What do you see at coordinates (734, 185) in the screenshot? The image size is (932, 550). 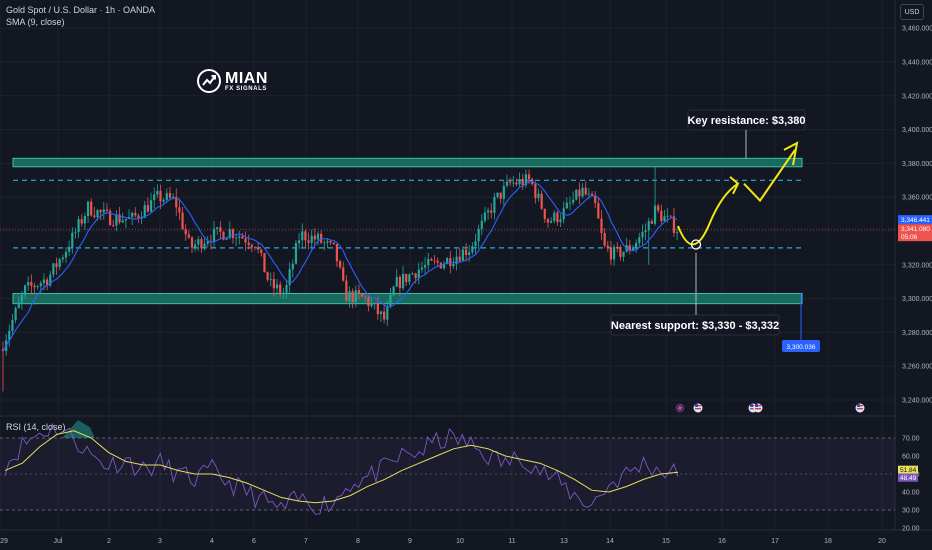 I see `arrow-head` at bounding box center [734, 185].